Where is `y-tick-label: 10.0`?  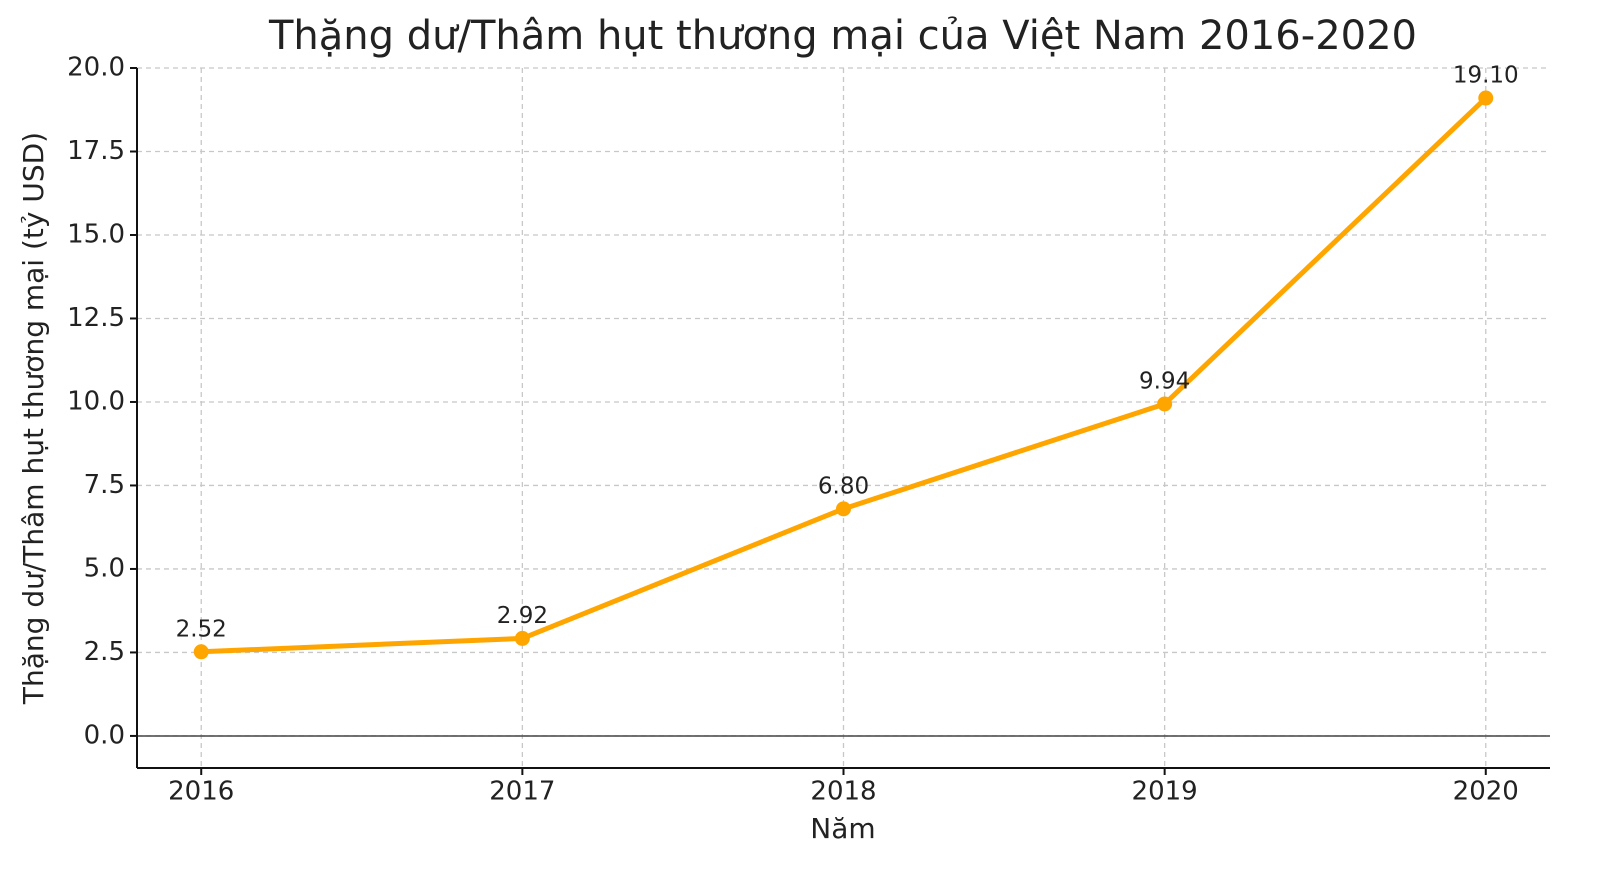 y-tick-label: 10.0 is located at coordinates (96, 401).